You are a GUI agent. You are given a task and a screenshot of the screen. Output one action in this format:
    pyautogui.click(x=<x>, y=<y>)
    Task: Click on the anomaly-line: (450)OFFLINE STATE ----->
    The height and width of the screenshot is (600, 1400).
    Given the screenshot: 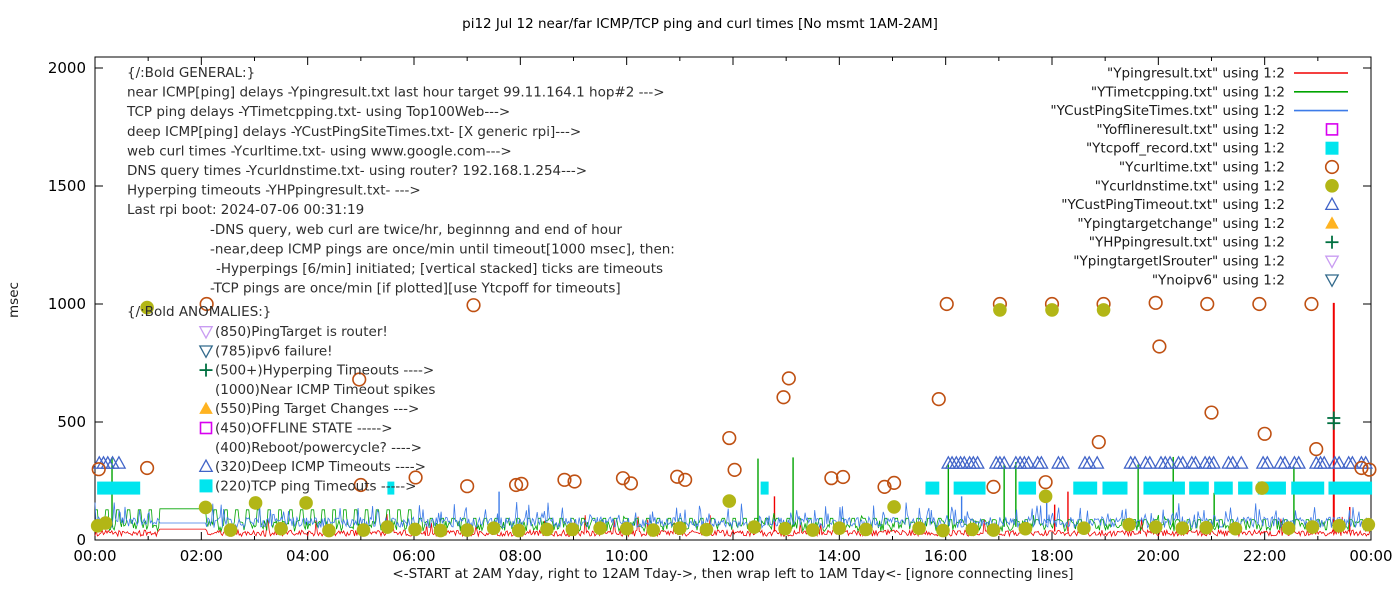 What is the action you would take?
    pyautogui.click(x=304, y=429)
    